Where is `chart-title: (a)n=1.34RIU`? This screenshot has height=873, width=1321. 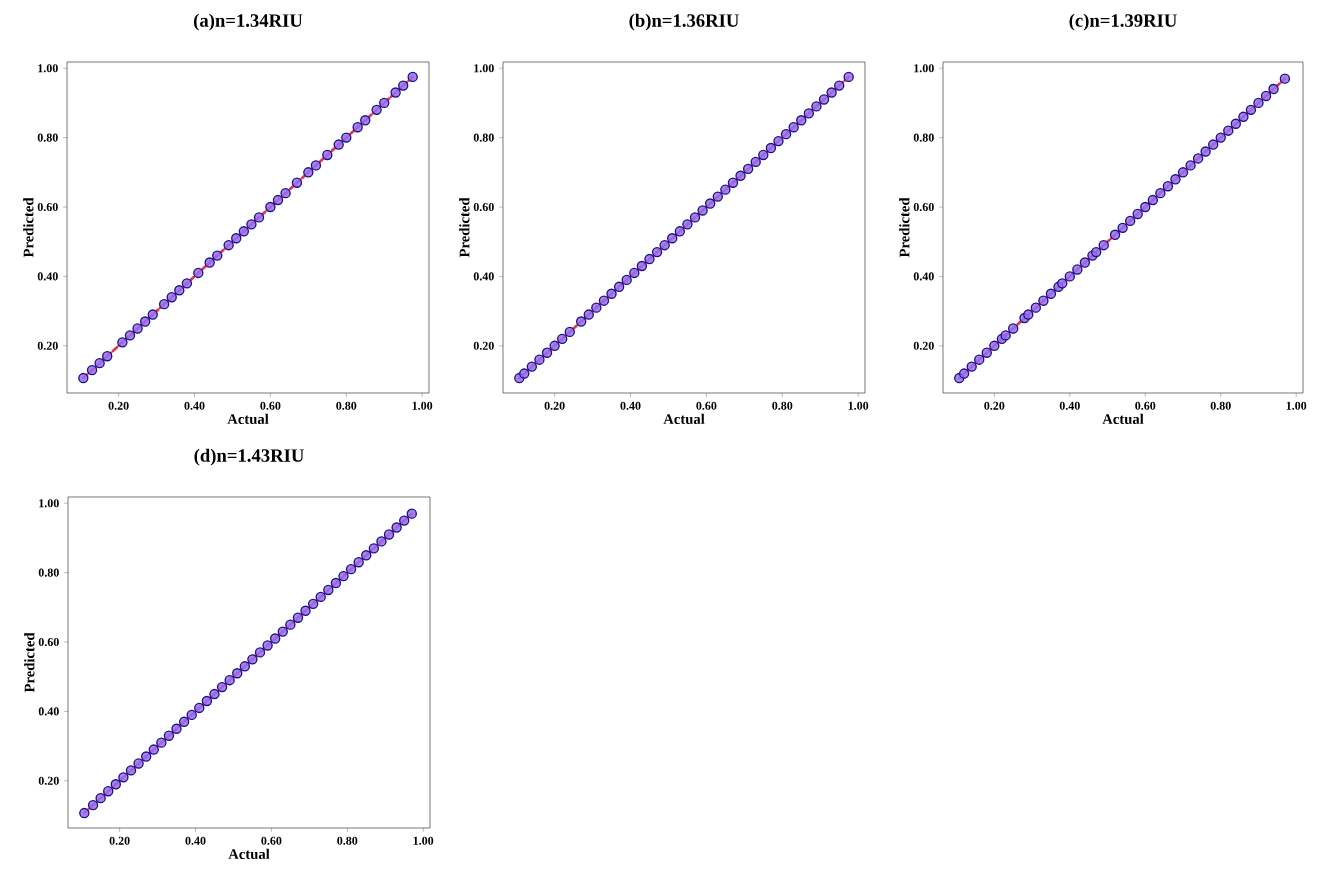 chart-title: (a)n=1.34RIU is located at coordinates (248, 22).